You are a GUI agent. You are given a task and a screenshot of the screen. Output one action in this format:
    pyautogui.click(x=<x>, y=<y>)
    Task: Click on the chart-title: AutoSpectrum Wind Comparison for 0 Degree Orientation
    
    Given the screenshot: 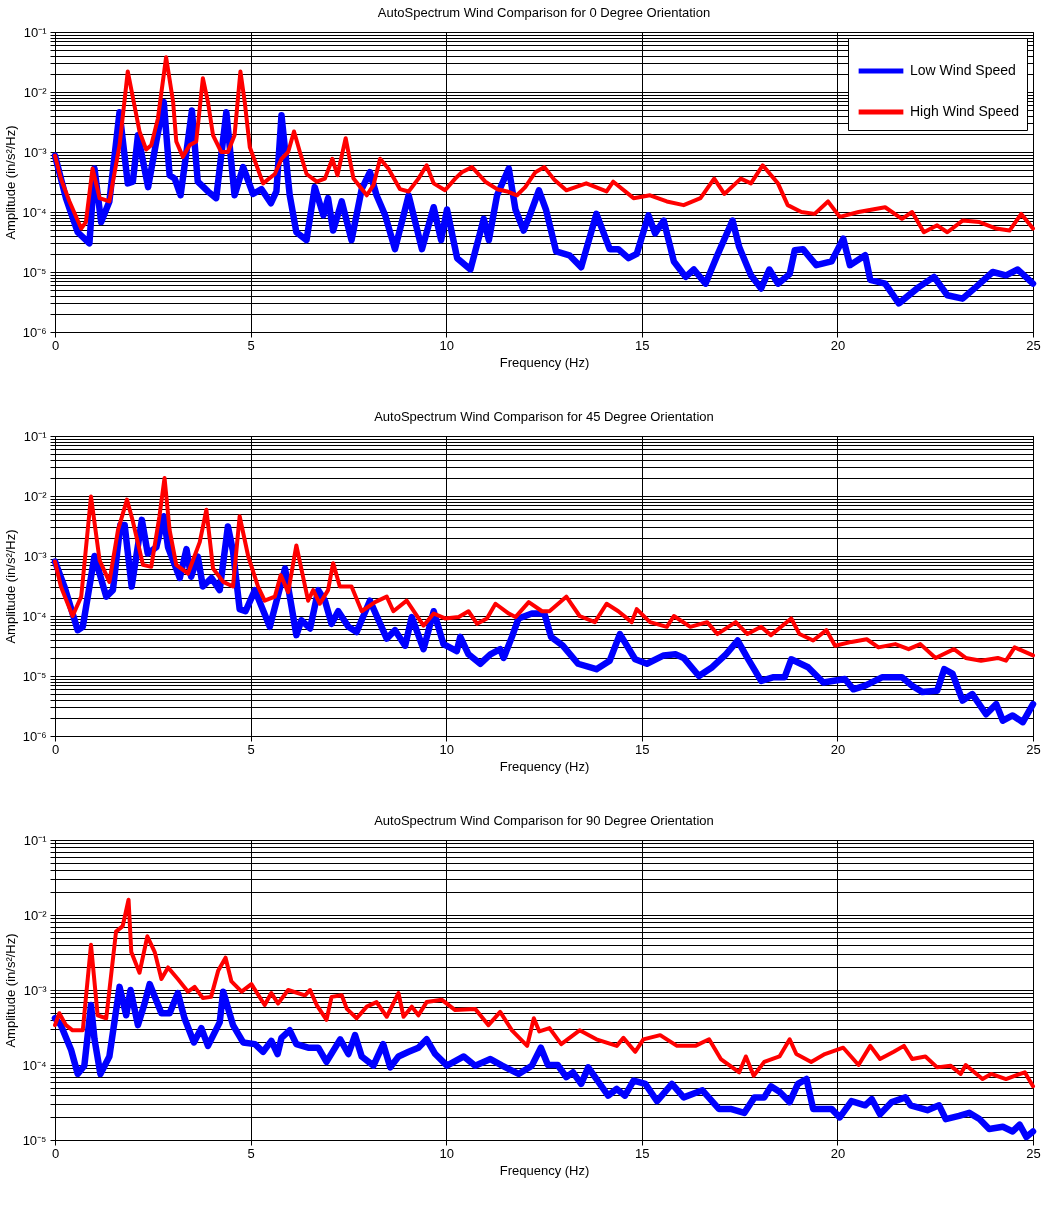 What is the action you would take?
    pyautogui.click(x=544, y=12)
    